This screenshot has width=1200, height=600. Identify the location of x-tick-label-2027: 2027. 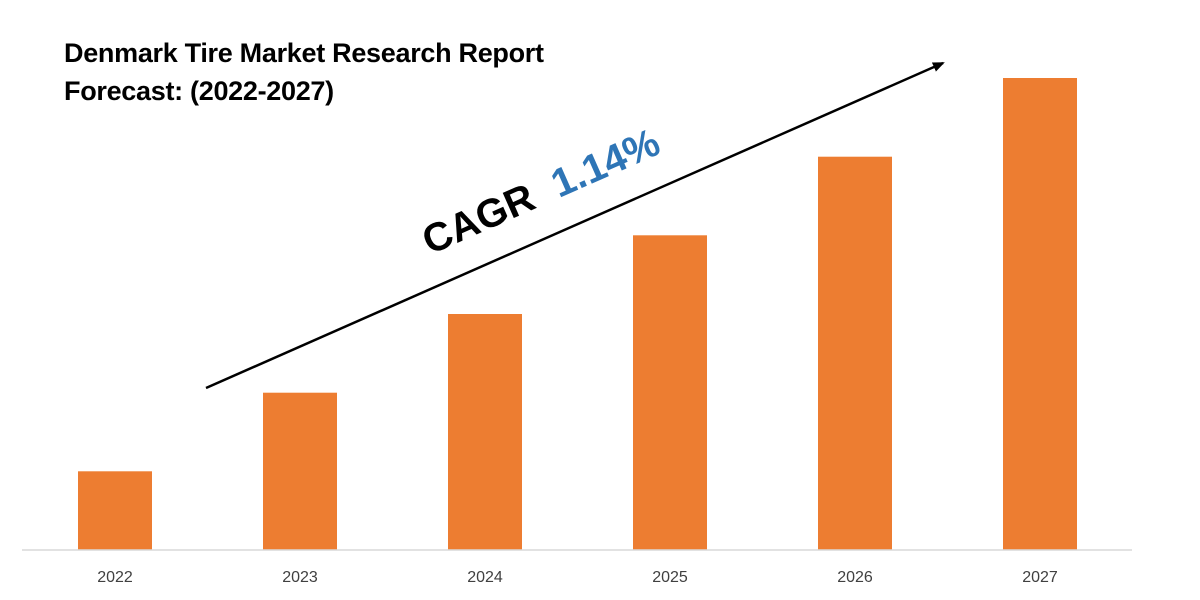
(1040, 577).